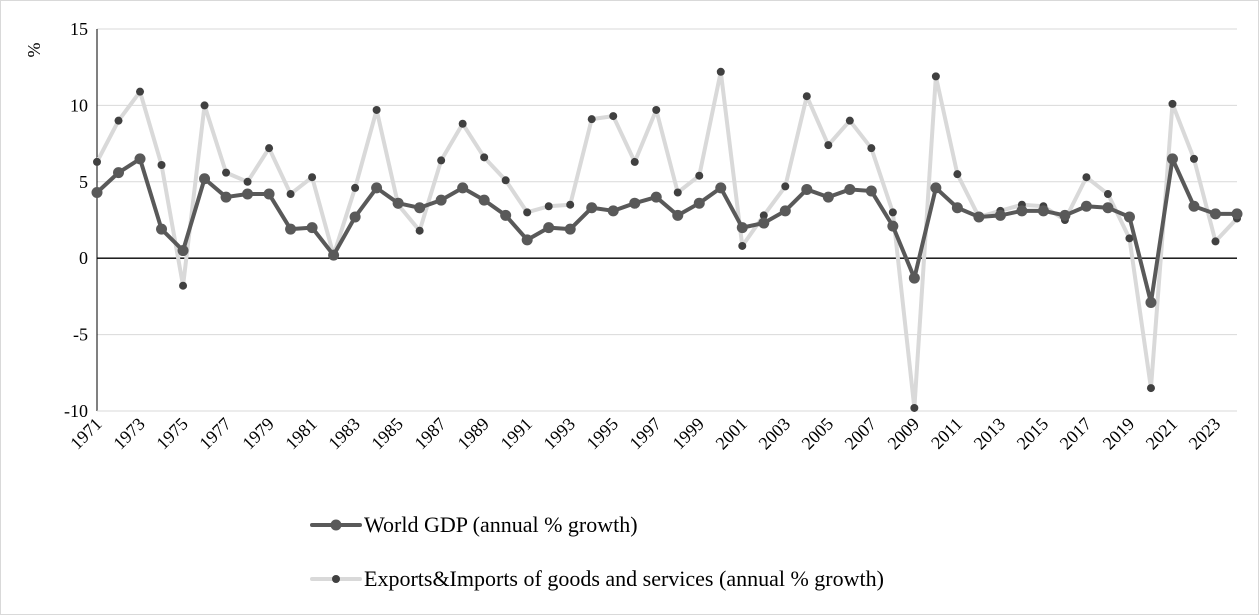  Describe the element at coordinates (76, 411) in the screenshot. I see `y-tick-label: -10` at that location.